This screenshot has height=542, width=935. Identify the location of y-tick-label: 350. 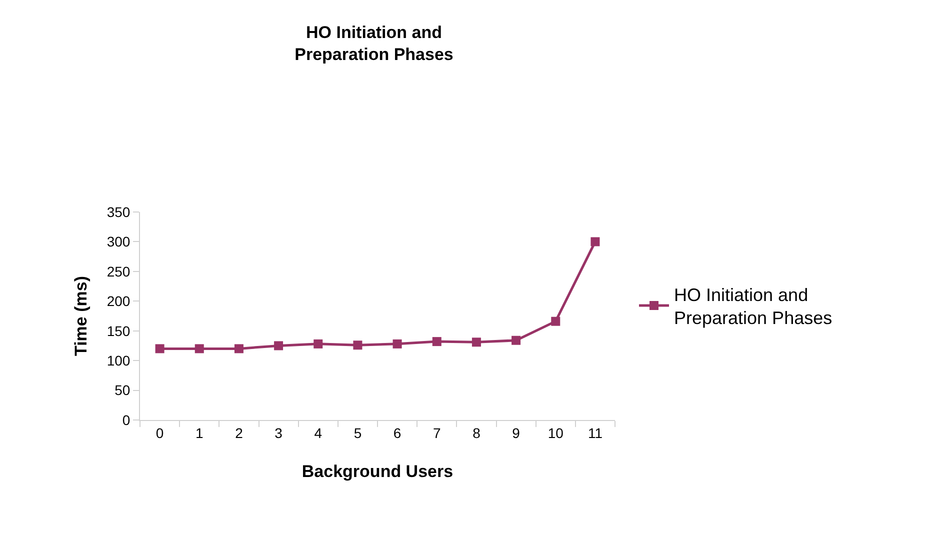
(118, 212).